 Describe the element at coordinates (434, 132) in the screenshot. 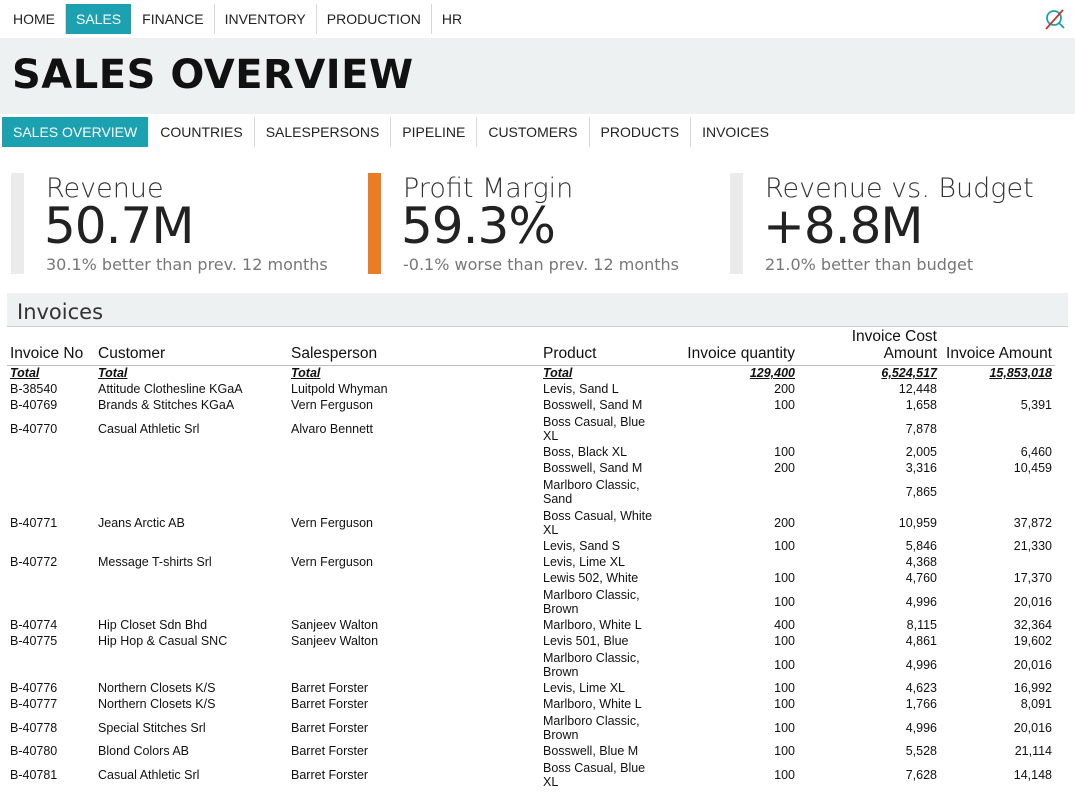

I see `tab-pipeline: PIPELINE` at that location.